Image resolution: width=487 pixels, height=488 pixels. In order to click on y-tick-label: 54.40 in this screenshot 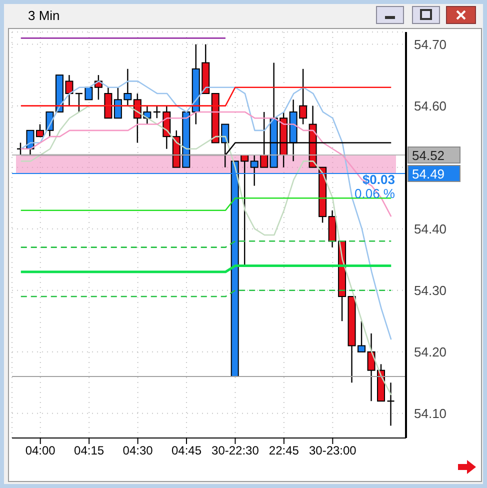, I will do `click(430, 228)`.